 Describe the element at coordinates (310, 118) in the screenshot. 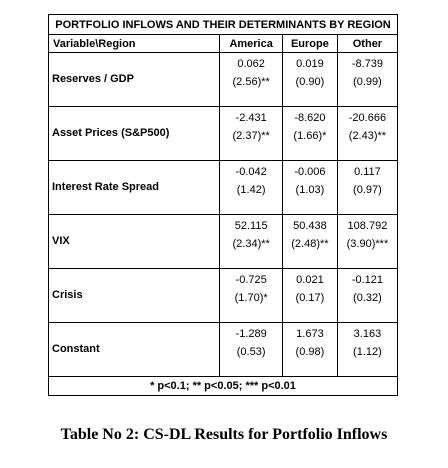

I see `coefficient: -8.620` at that location.